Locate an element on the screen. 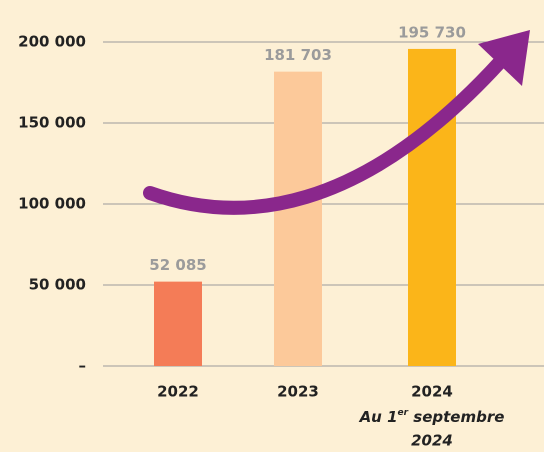 The image size is (544, 452). note-part: er is located at coordinates (403, 413).